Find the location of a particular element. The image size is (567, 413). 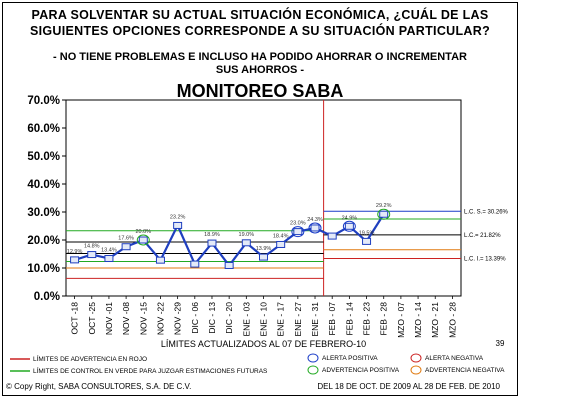

x-tick-label: FEB - 23 is located at coordinates (367, 319).